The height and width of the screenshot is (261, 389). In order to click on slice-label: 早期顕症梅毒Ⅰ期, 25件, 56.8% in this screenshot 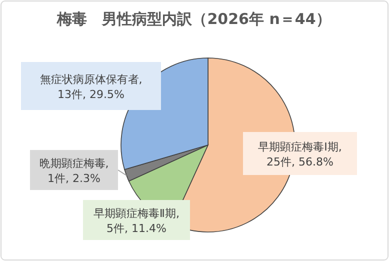, I will do `click(300, 154)`.